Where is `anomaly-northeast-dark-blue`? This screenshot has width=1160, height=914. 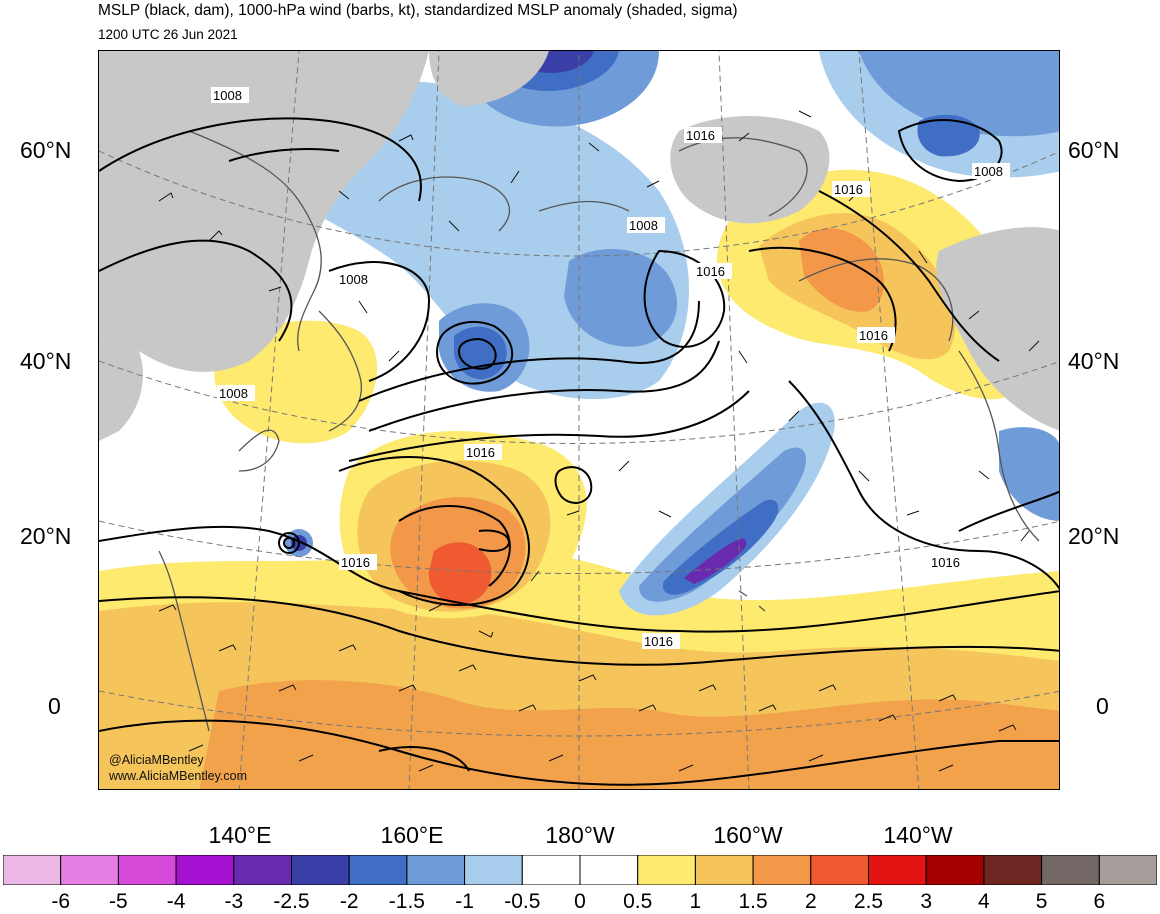
anomaly-northeast-dark-blue is located at coordinates (948, 135).